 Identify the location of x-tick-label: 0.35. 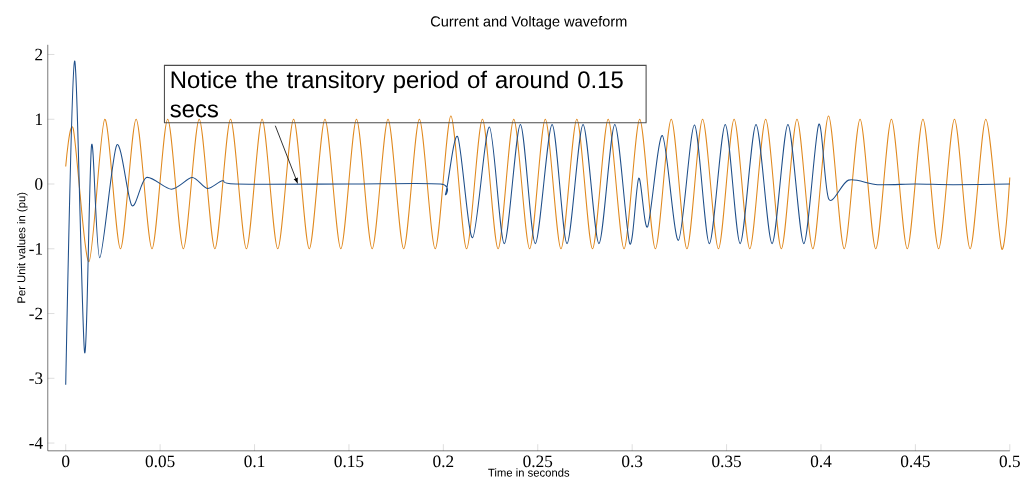
(726, 461).